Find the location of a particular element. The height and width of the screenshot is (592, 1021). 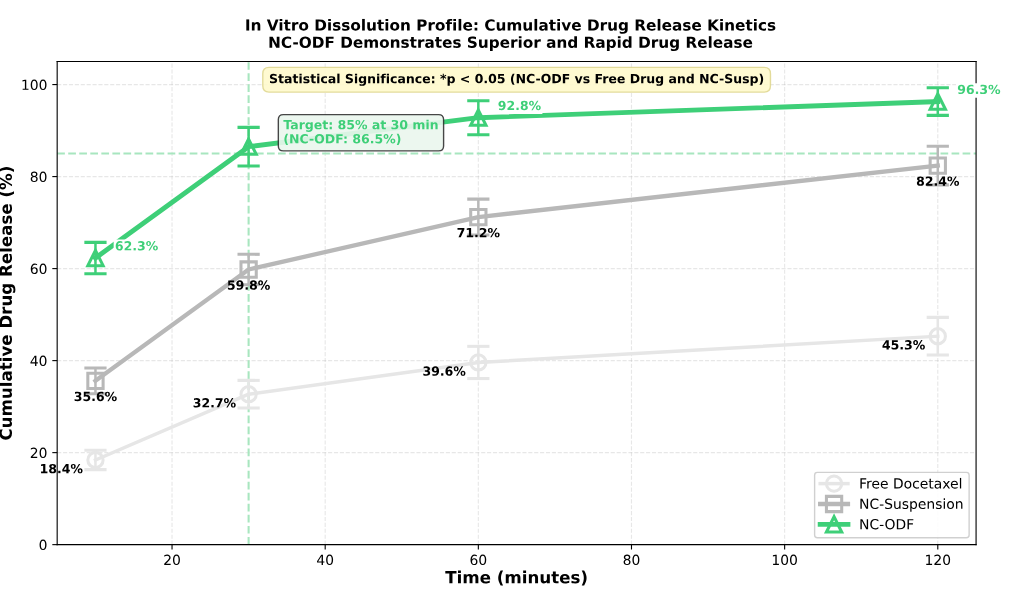

x-tick-label: 100 is located at coordinates (784, 560).